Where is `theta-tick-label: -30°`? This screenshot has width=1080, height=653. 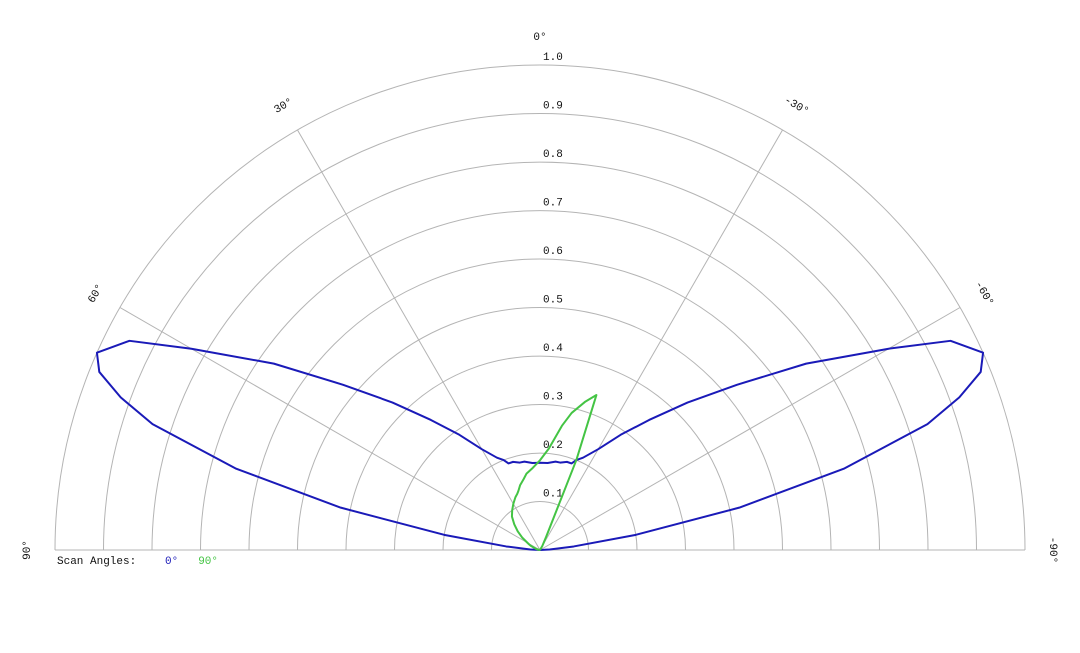
theta-tick-label: -30° is located at coordinates (796, 107).